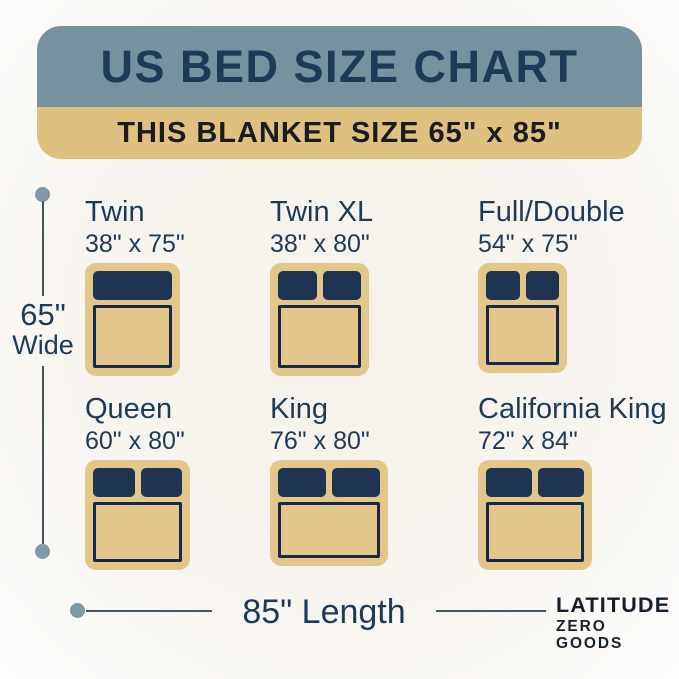  What do you see at coordinates (578, 284) in the screenshot?
I see `bed-card: Full/Double 54" x 75"` at bounding box center [578, 284].